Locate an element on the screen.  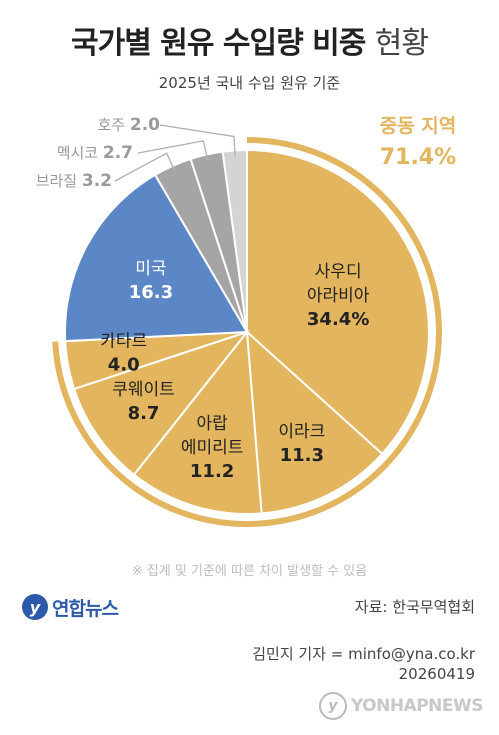
footnote: ※ 집계 및 기준에 따른 차이 발생할 수 있음 is located at coordinates (249, 569).